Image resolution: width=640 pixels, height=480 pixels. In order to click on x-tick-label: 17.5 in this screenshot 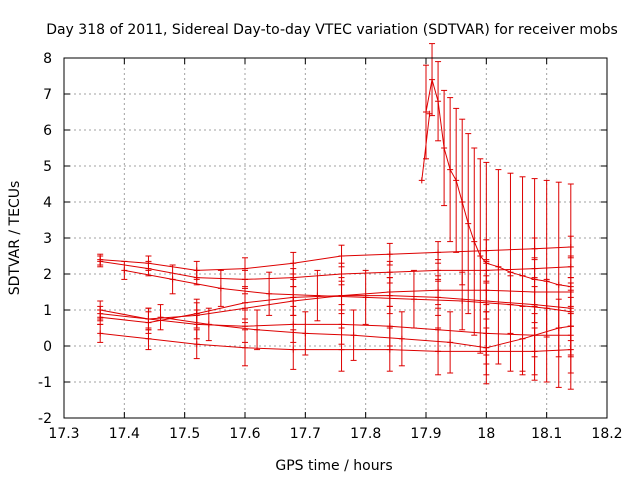, I will do `click(184, 434)`.